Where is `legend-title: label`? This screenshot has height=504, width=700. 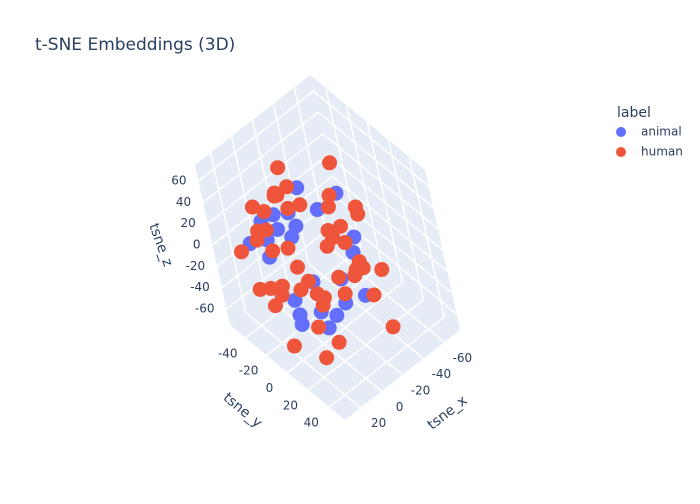
legend-title: label is located at coordinates (634, 113).